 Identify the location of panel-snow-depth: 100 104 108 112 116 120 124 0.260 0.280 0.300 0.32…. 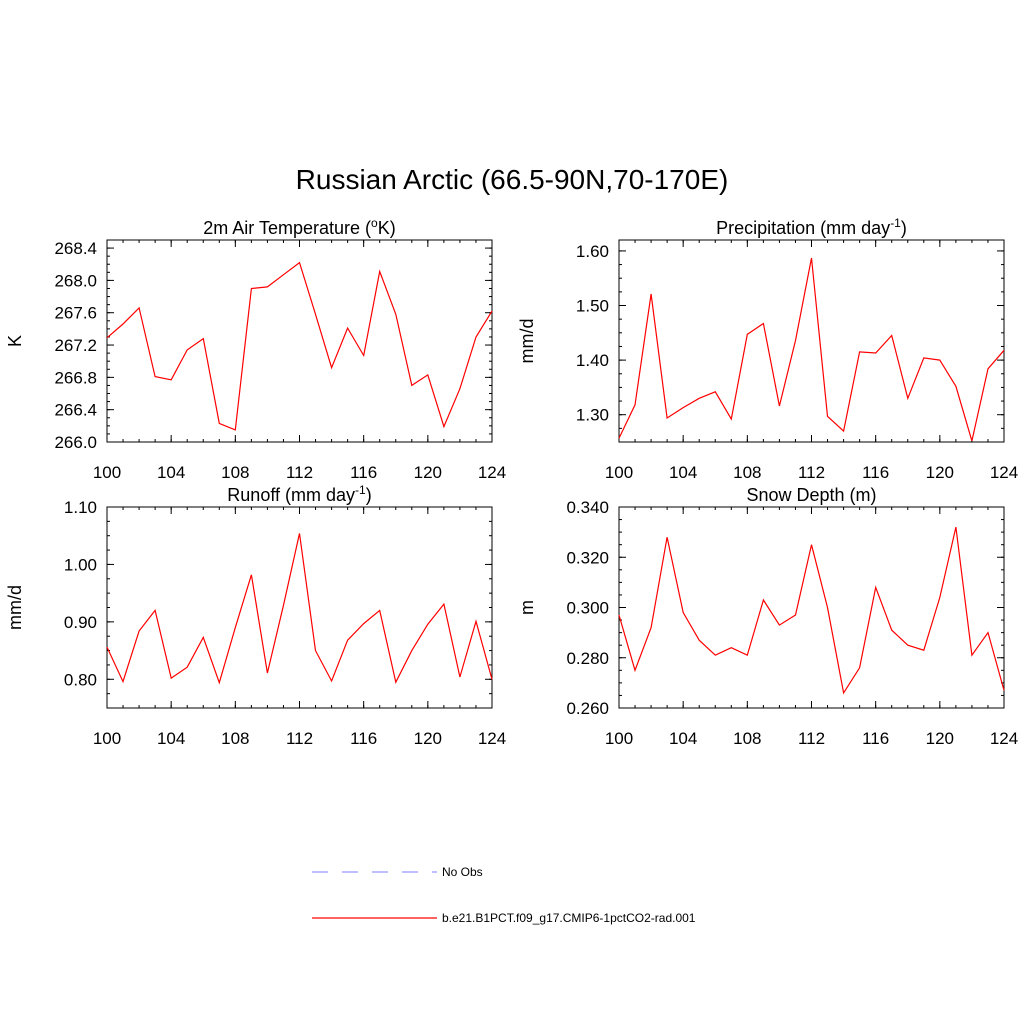
(767, 616).